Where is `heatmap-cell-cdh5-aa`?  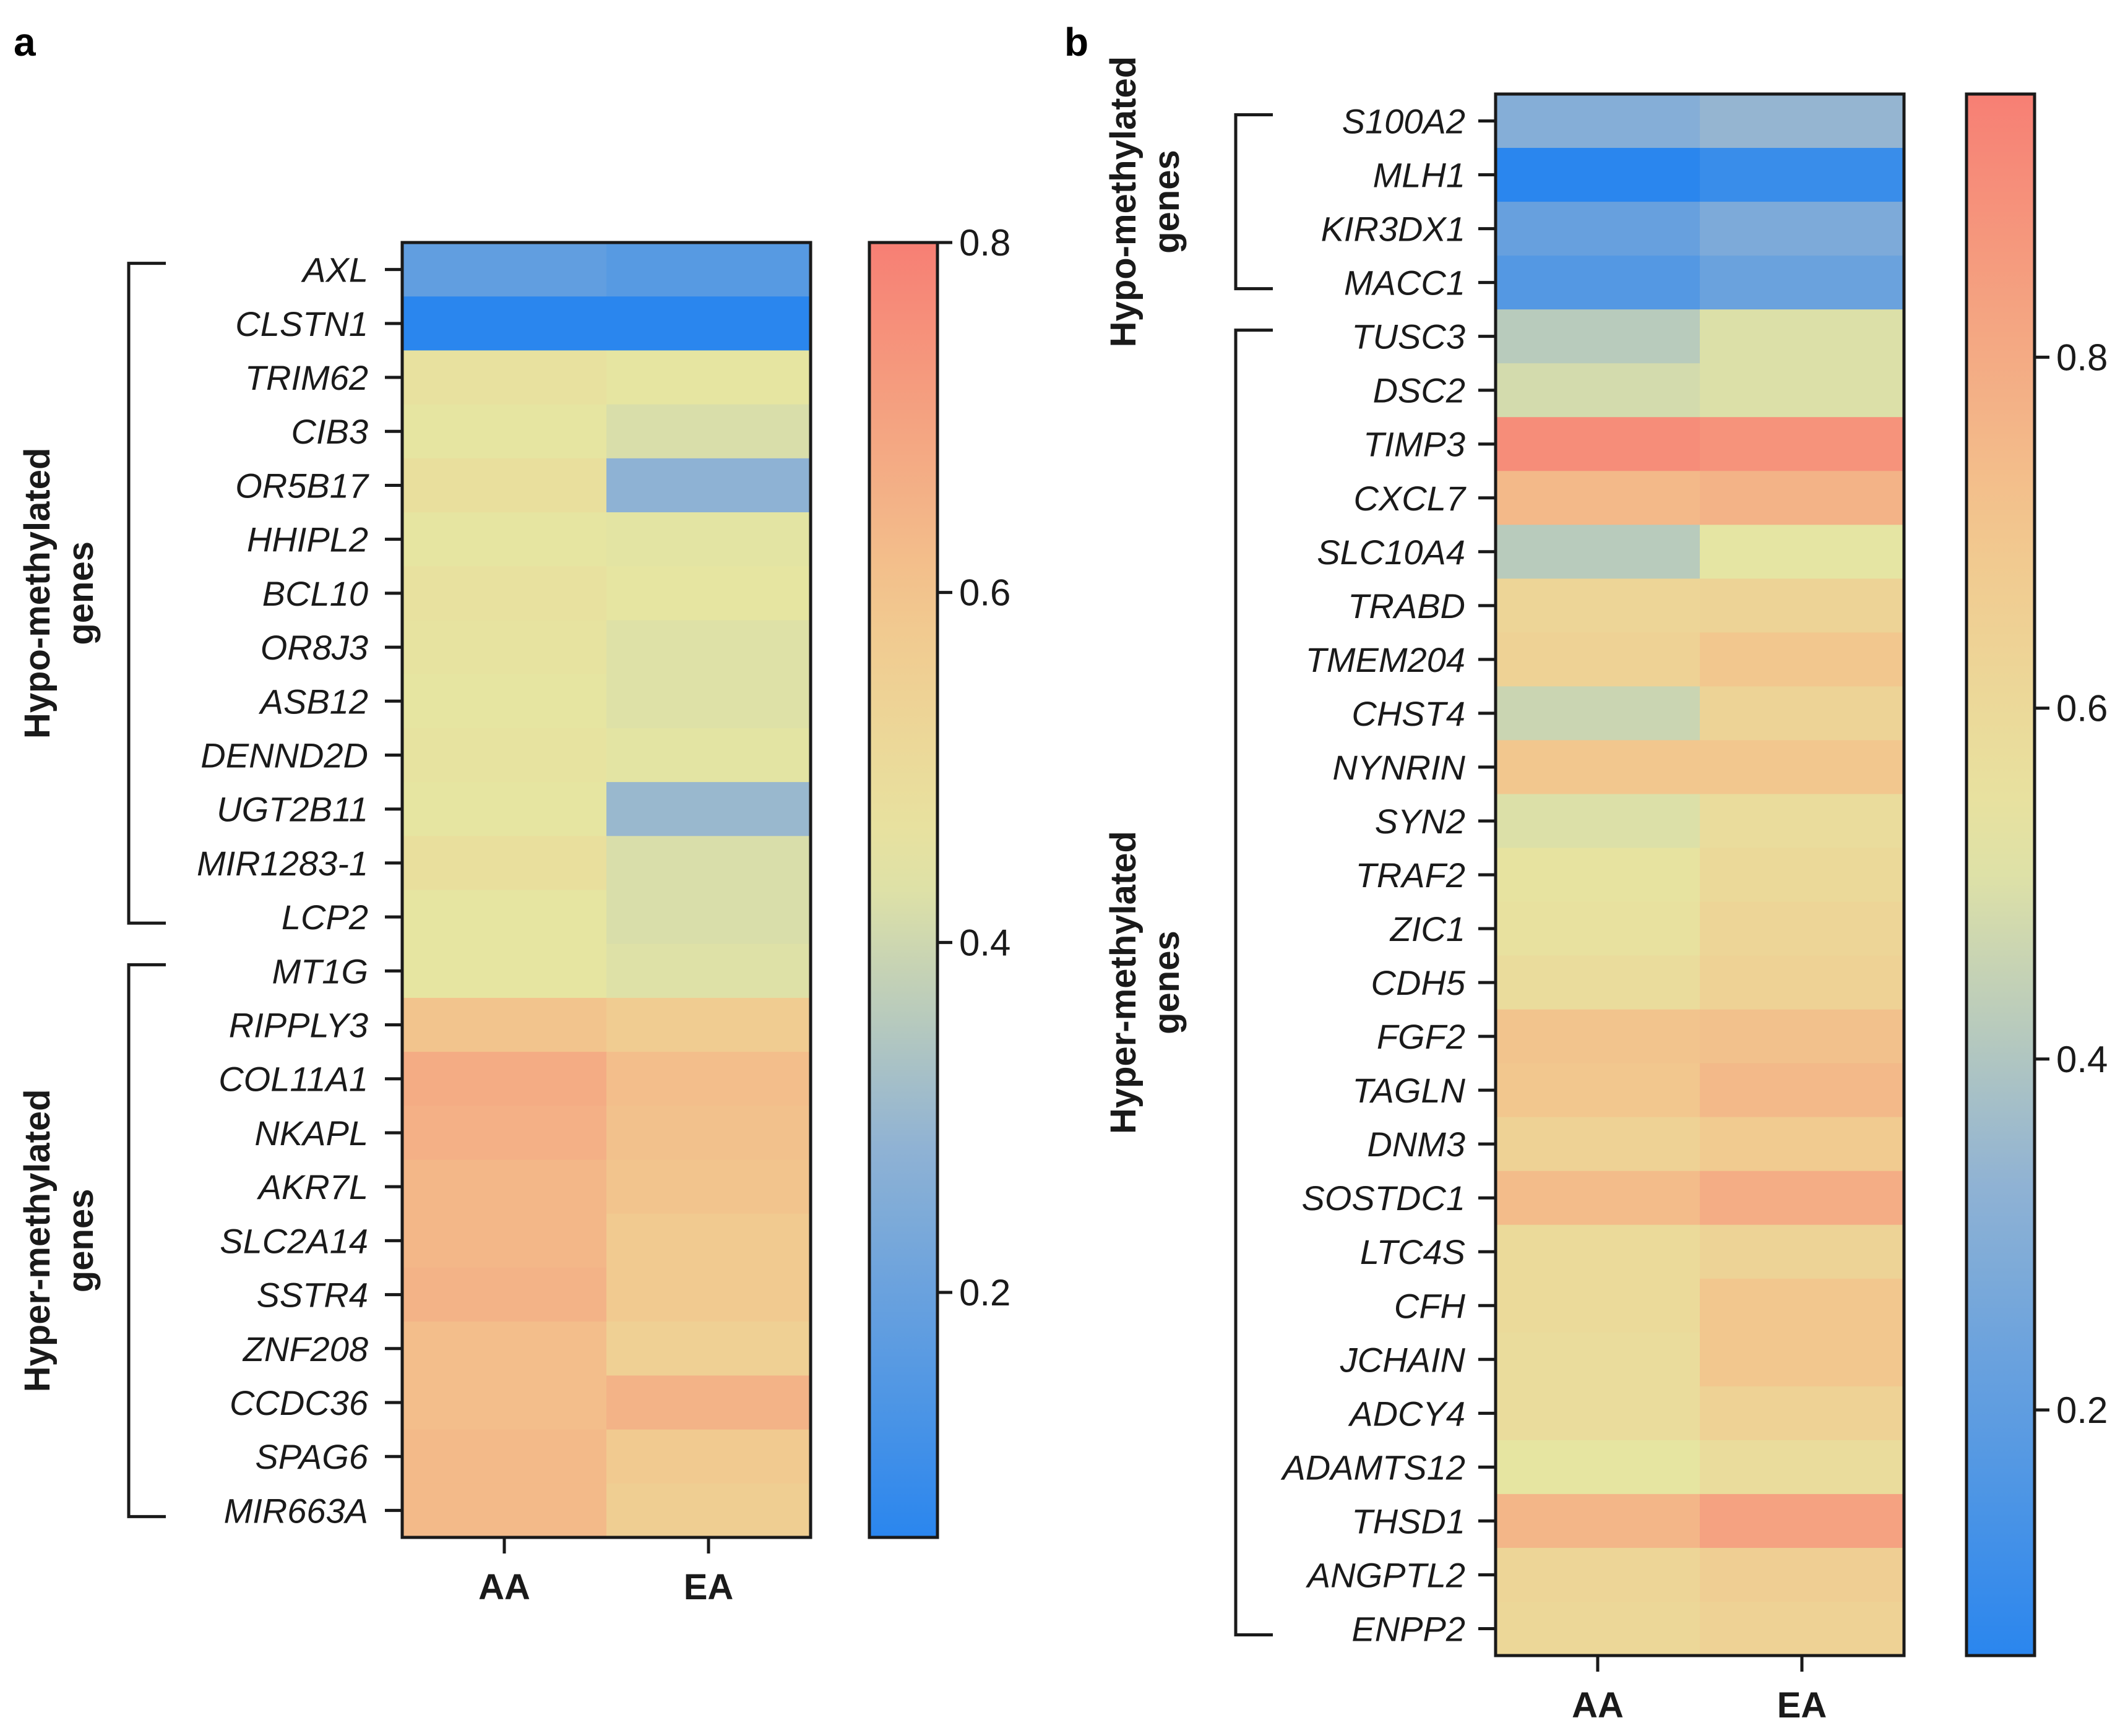
heatmap-cell-cdh5-aa is located at coordinates (1598, 982).